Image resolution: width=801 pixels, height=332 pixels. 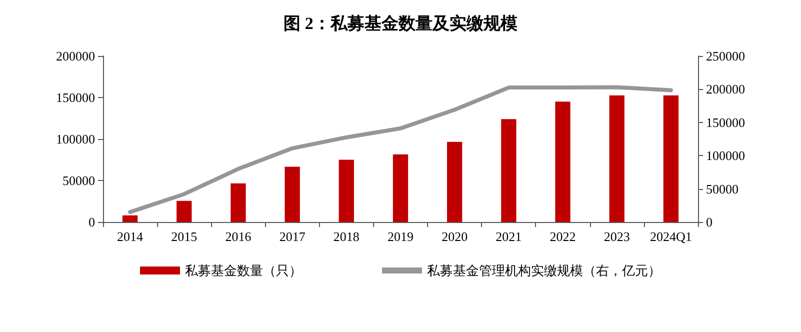 I want to click on x-tick-label: 2018, so click(x=346, y=236).